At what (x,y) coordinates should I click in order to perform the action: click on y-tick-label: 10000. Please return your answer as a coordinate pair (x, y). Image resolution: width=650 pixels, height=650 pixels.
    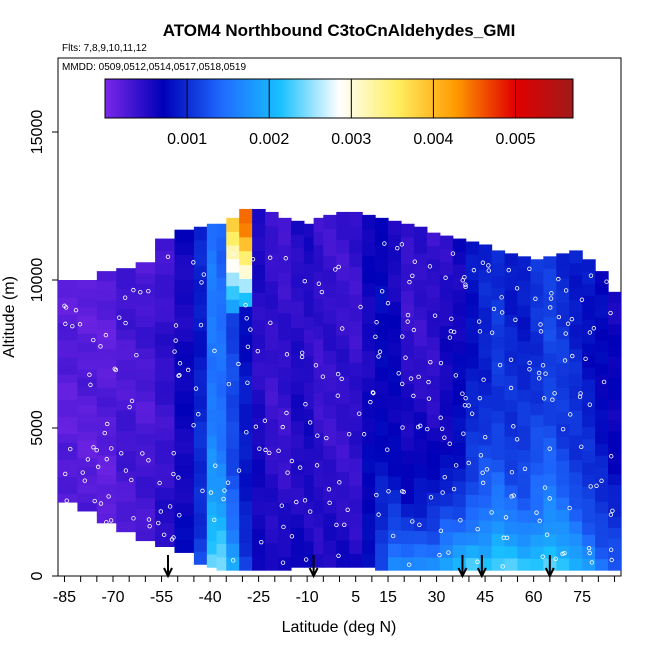
    Looking at the image, I should click on (37, 280).